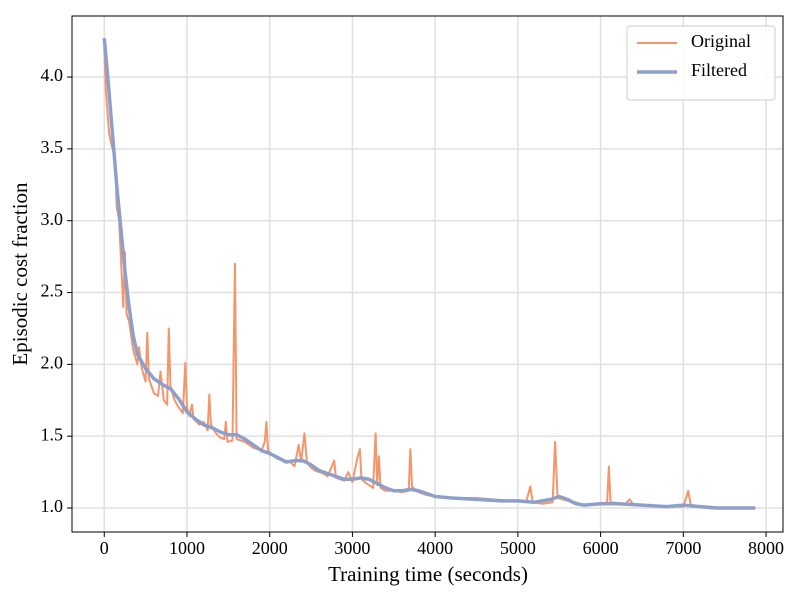 The height and width of the screenshot is (600, 800). What do you see at coordinates (52, 75) in the screenshot?
I see `y-tick-label: 4.0` at bounding box center [52, 75].